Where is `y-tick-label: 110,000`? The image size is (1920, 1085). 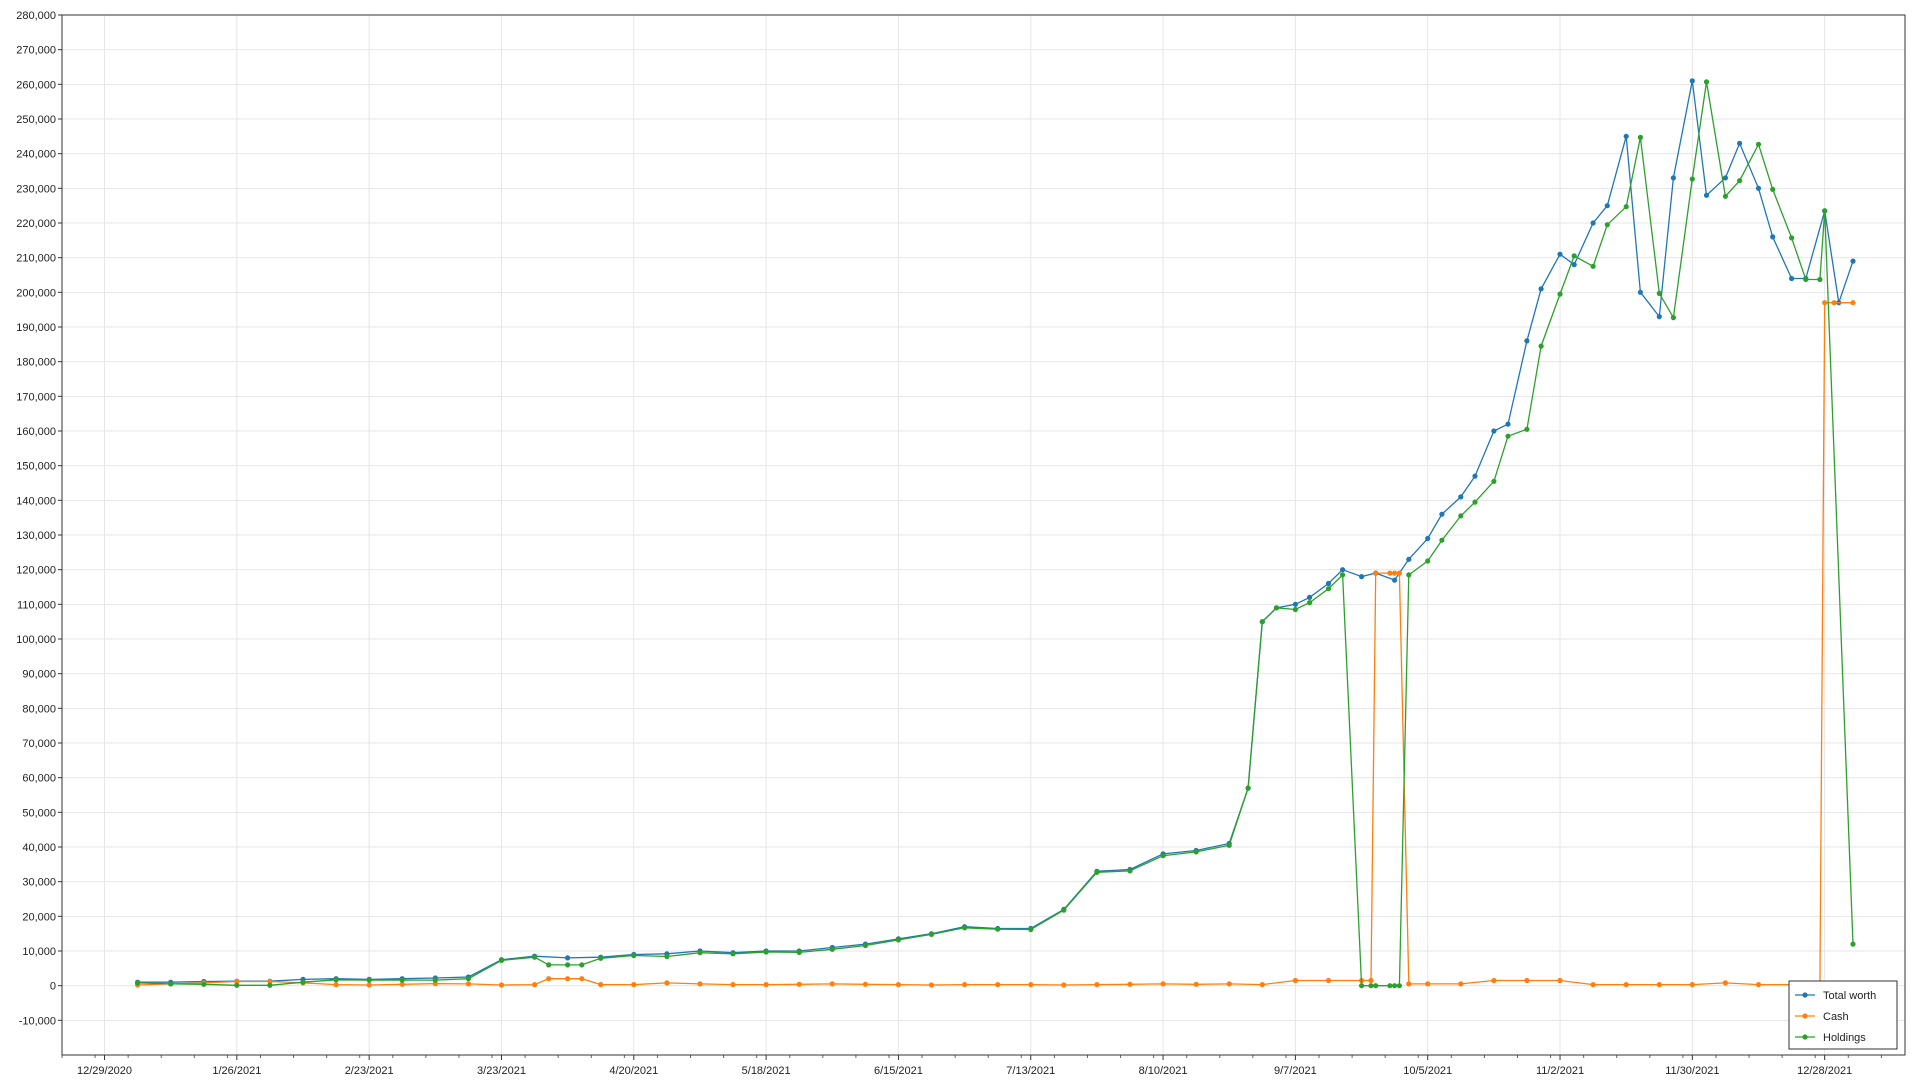
y-tick-label: 110,000 is located at coordinates (36, 605).